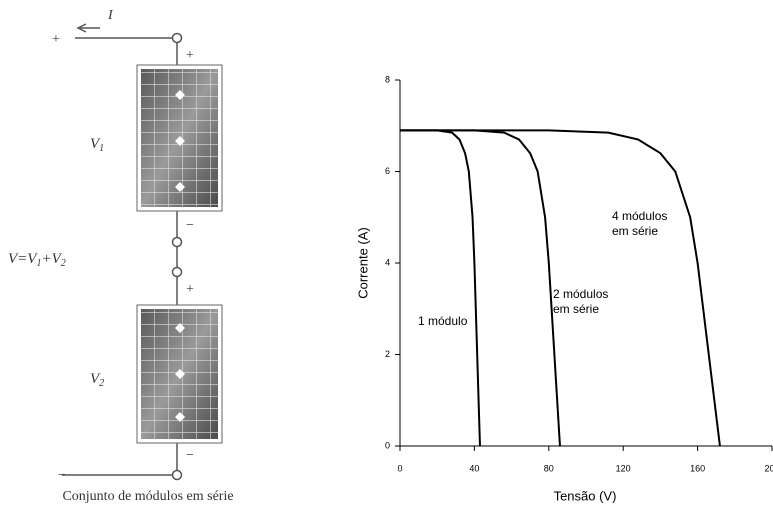 The width and height of the screenshot is (773, 511). Describe the element at coordinates (474, 468) in the screenshot. I see `x-tick-label: 40` at that location.